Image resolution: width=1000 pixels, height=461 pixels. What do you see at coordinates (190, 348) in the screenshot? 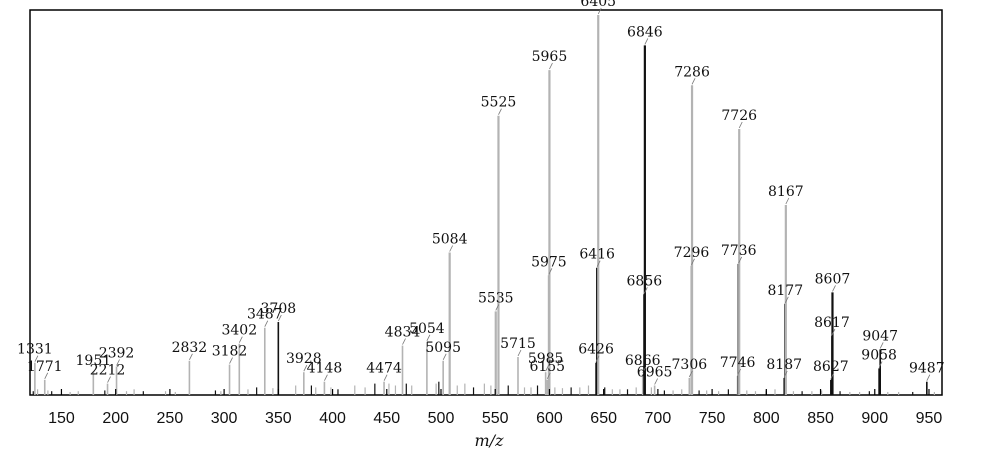
I see `peak-label-2832: 2832` at bounding box center [190, 348].